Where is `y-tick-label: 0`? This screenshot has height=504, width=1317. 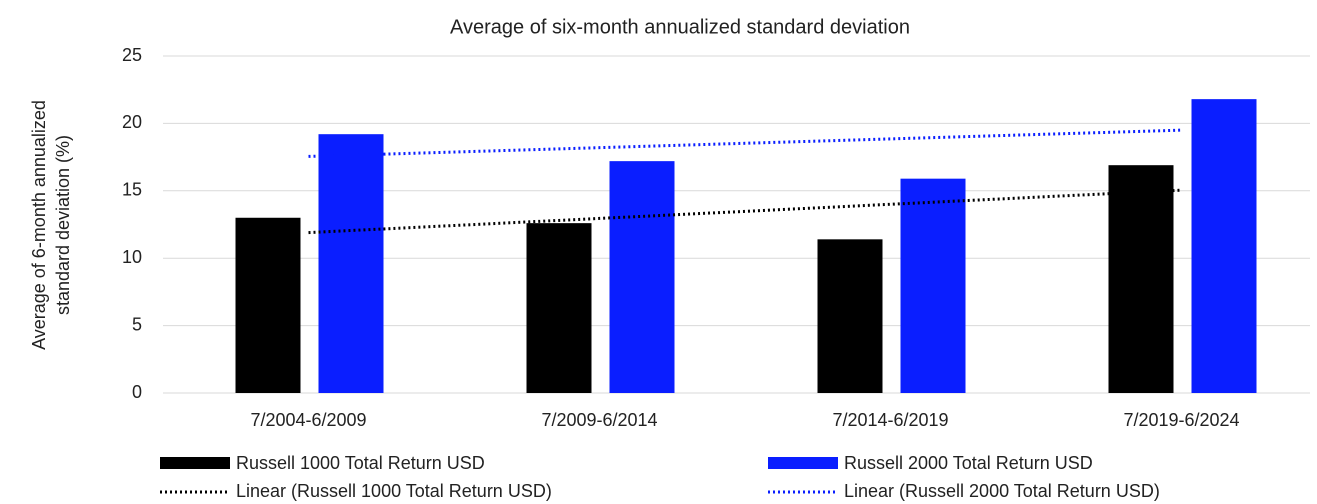
y-tick-label: 0 is located at coordinates (137, 392).